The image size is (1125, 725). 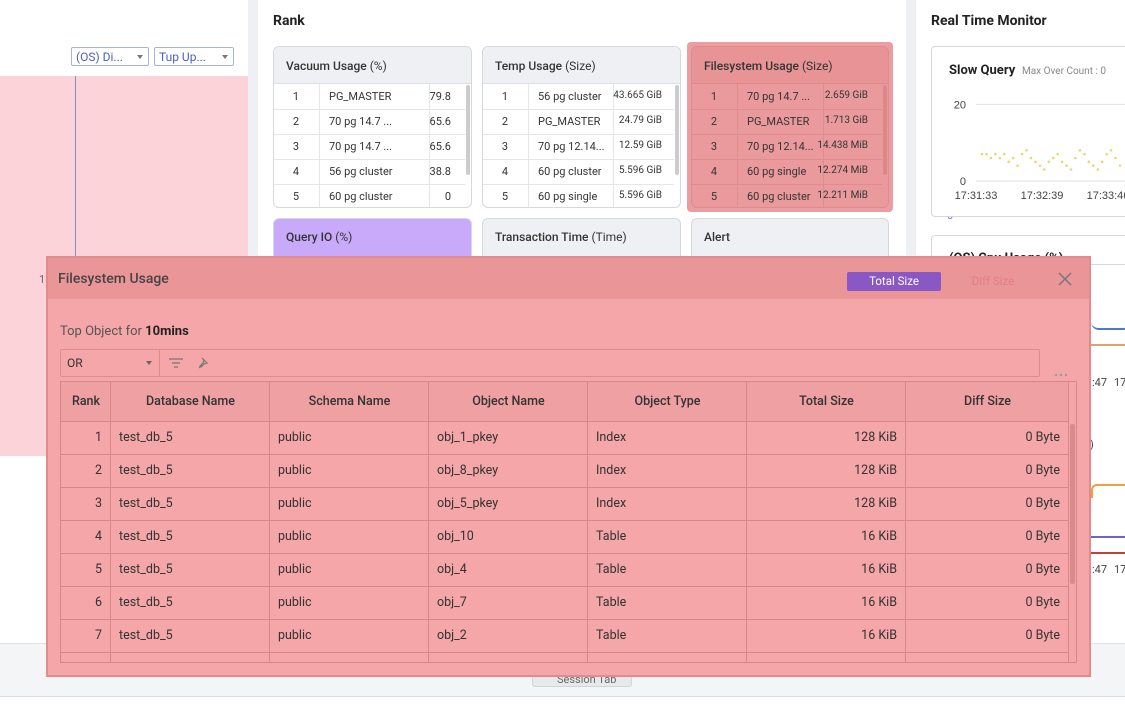 I want to click on rank-value: 79.8, so click(x=440, y=96).